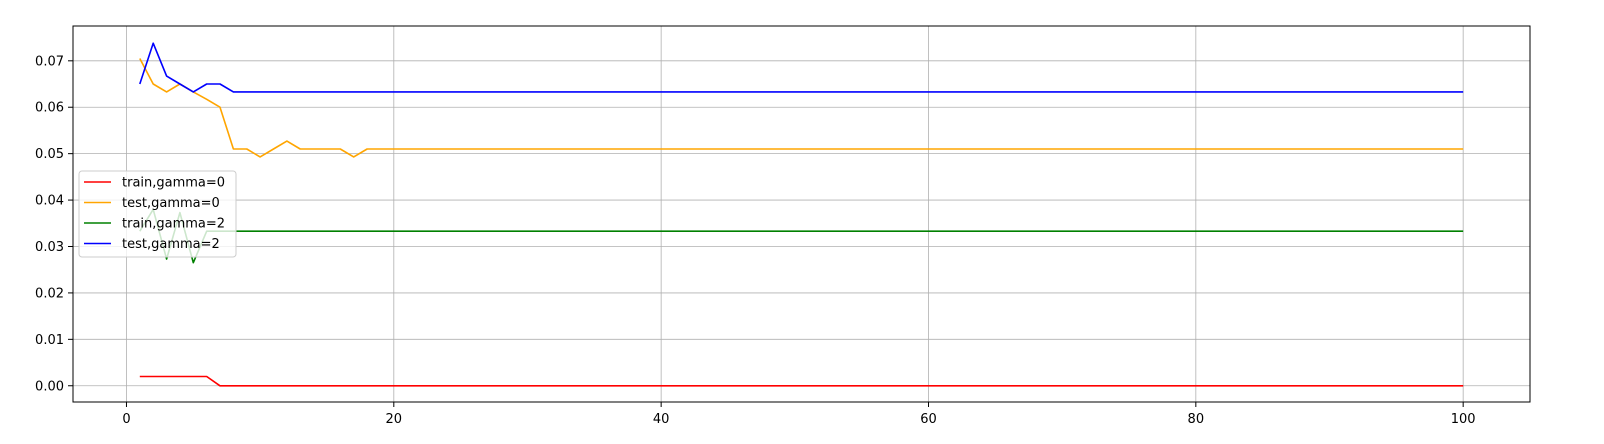  What do you see at coordinates (126, 419) in the screenshot?
I see `x-tick-label: 0` at bounding box center [126, 419].